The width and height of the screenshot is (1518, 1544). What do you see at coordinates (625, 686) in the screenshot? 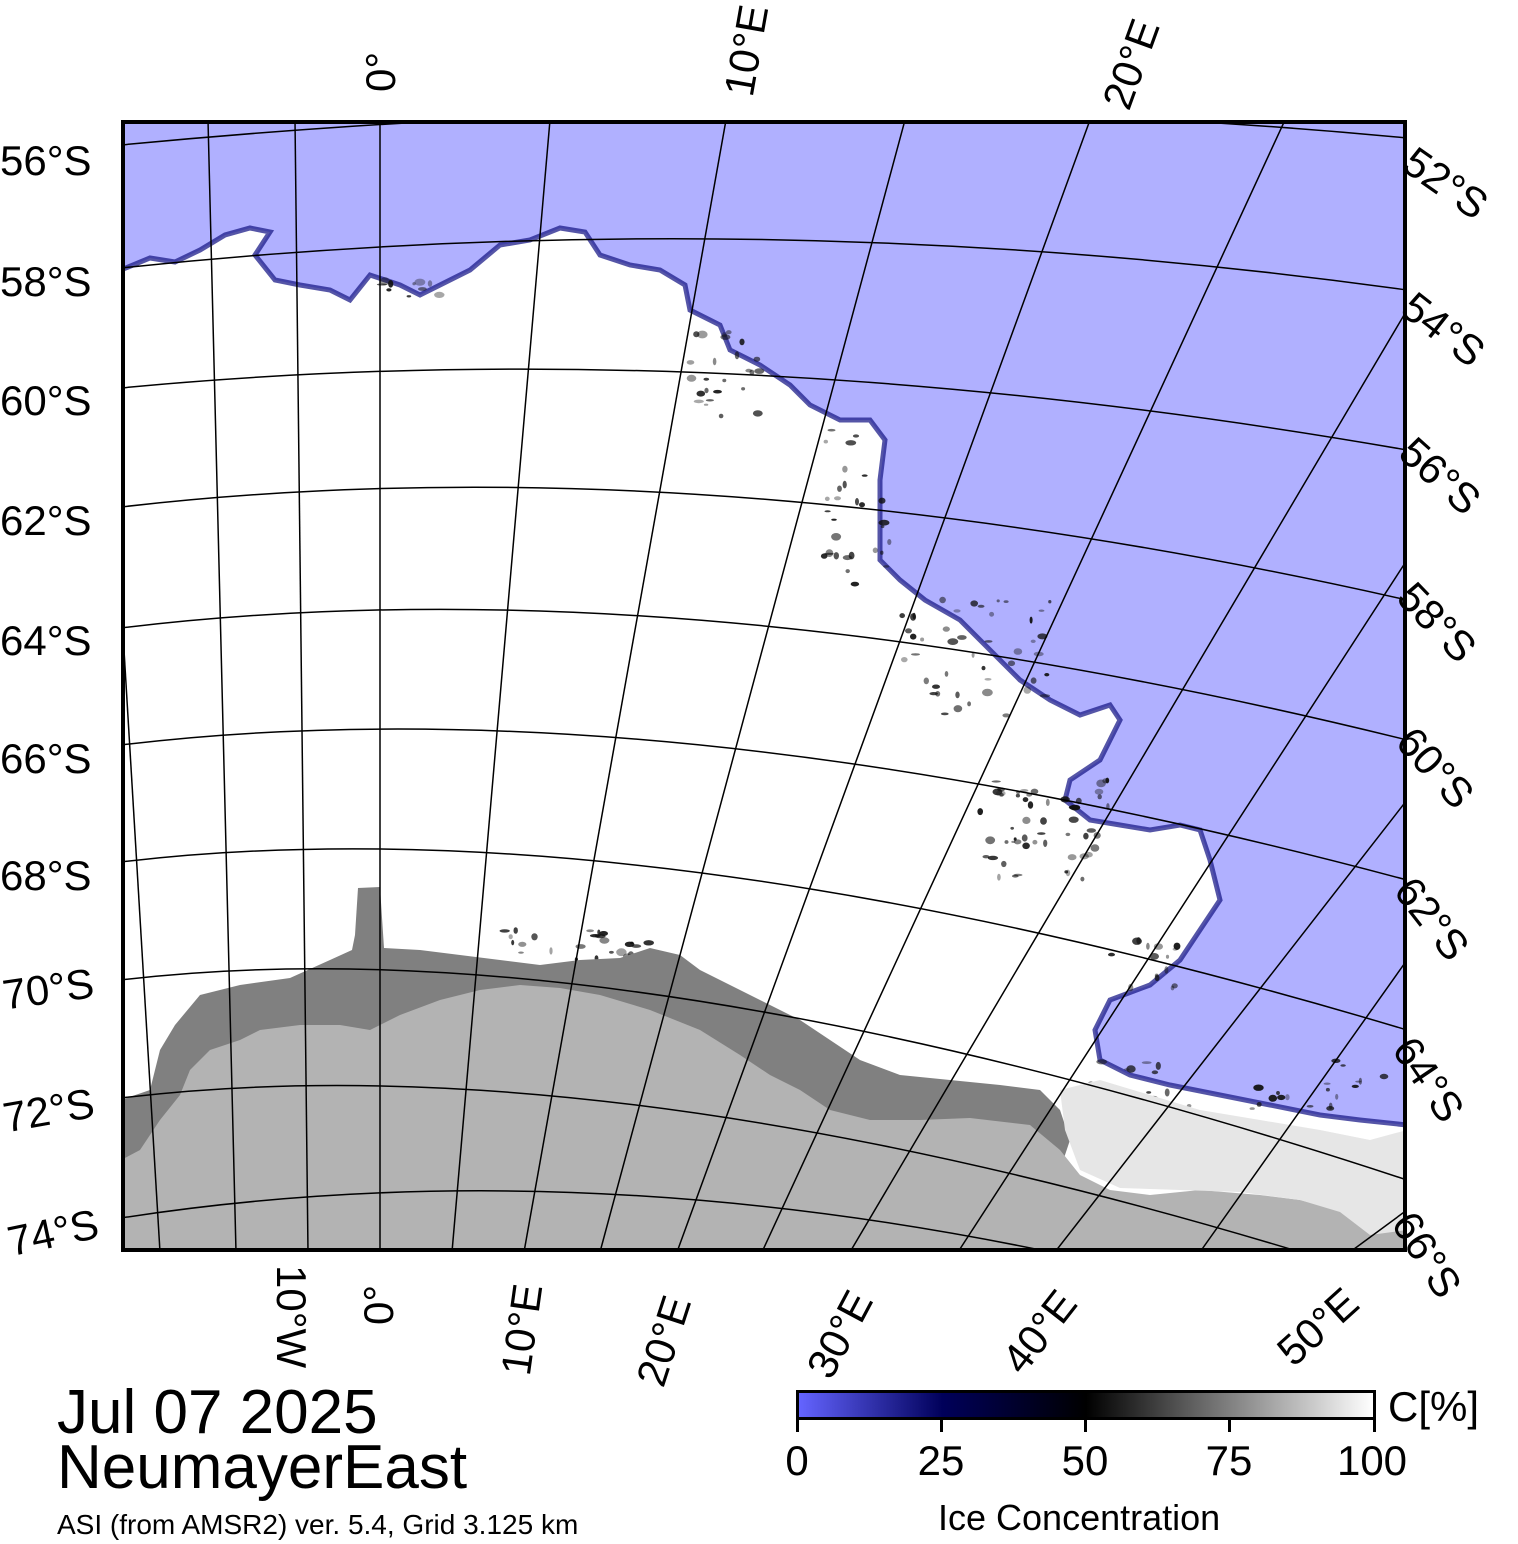
I see `meridian-10e` at bounding box center [625, 686].